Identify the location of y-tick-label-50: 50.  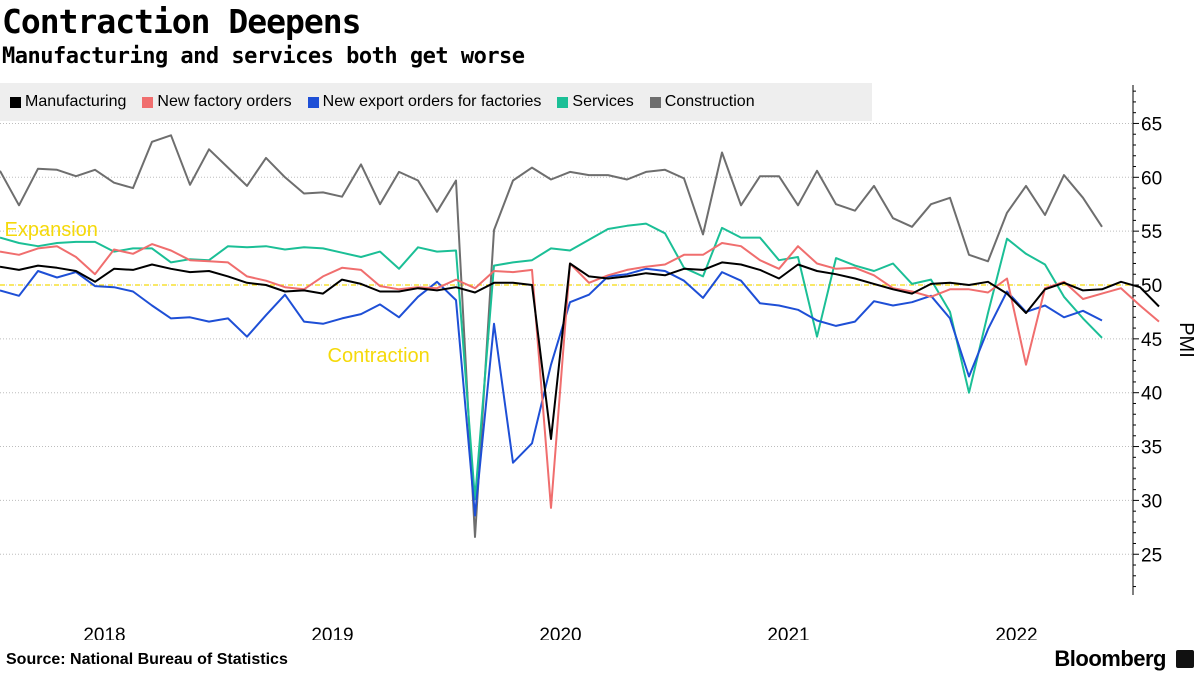
(1151, 286).